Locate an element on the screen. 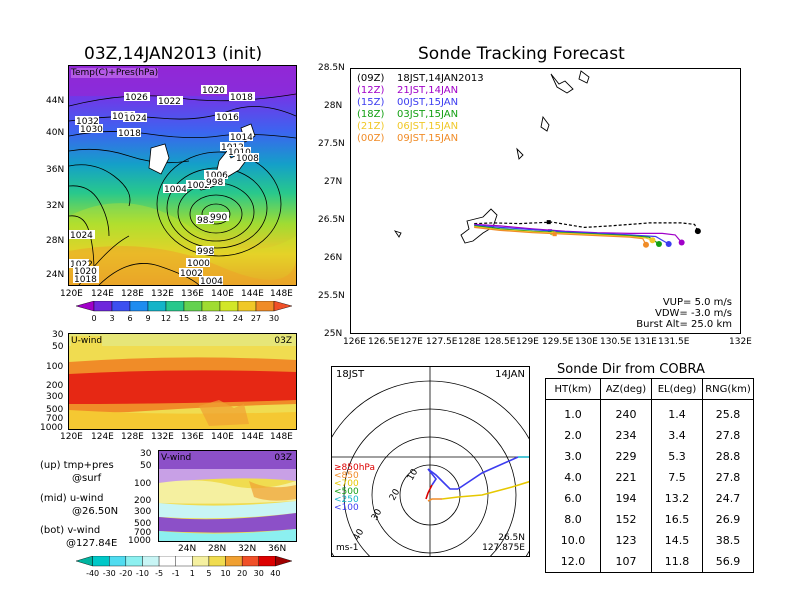 This screenshot has height=612, width=792. vwind-field is located at coordinates (227, 496).